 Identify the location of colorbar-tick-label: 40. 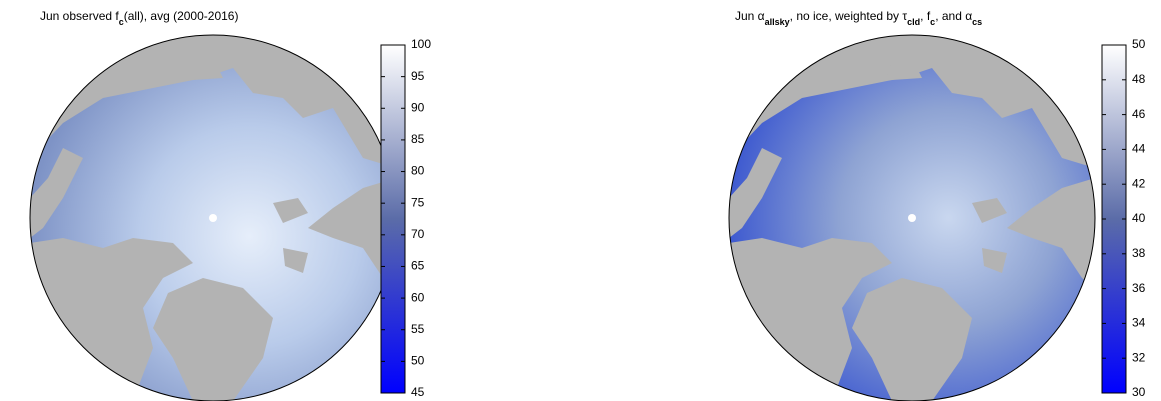
(1139, 218).